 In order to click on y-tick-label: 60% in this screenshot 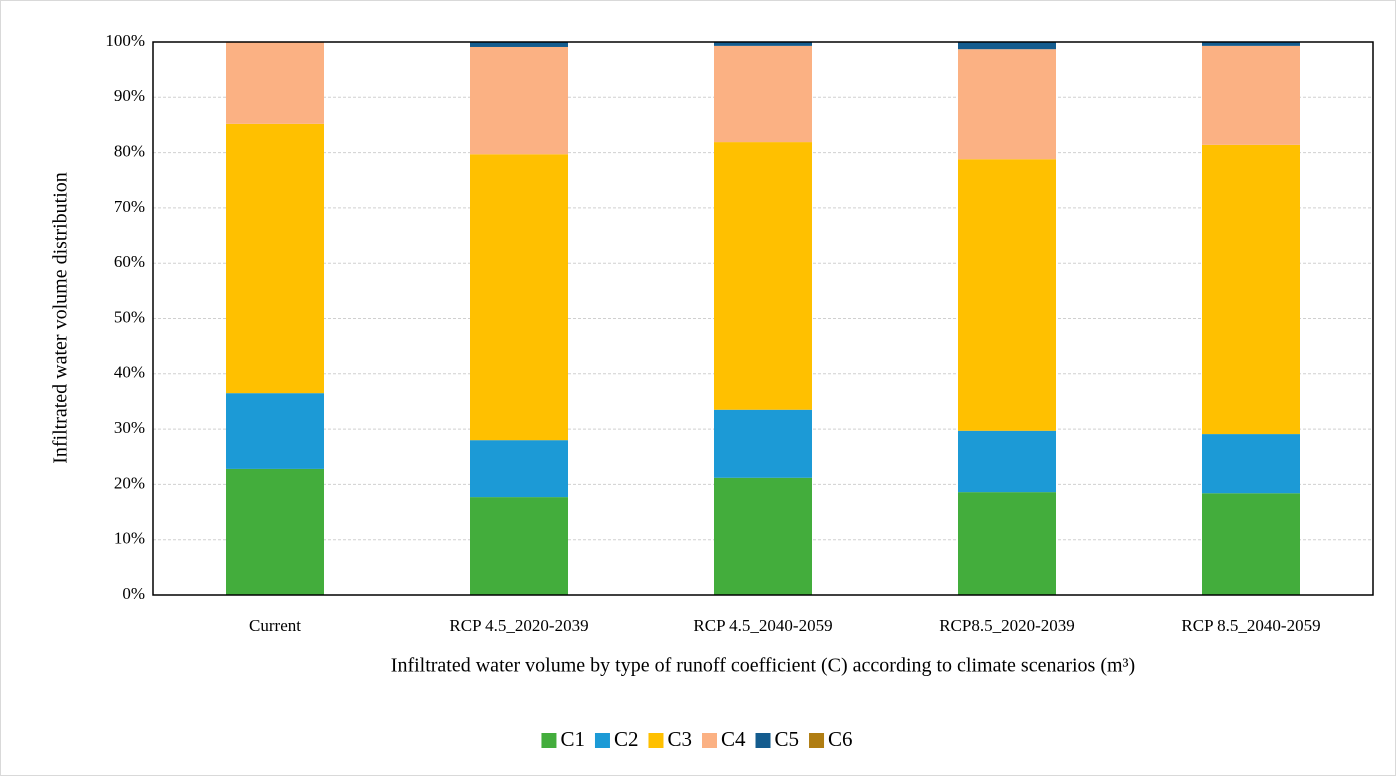, I will do `click(129, 261)`.